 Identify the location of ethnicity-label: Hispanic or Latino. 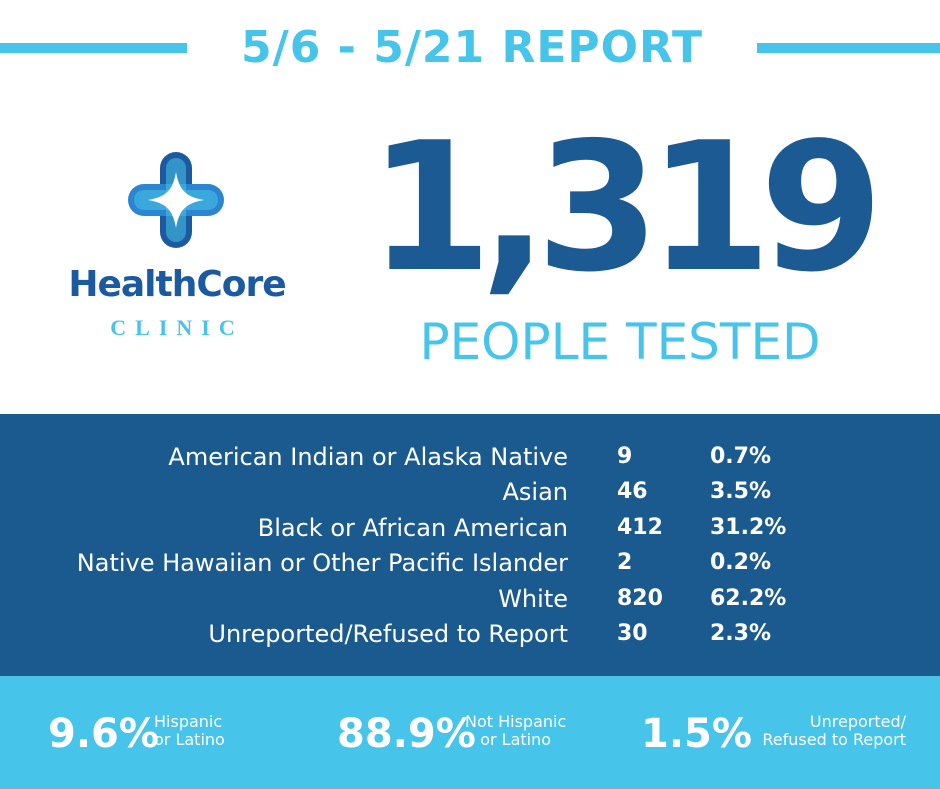
(189, 731).